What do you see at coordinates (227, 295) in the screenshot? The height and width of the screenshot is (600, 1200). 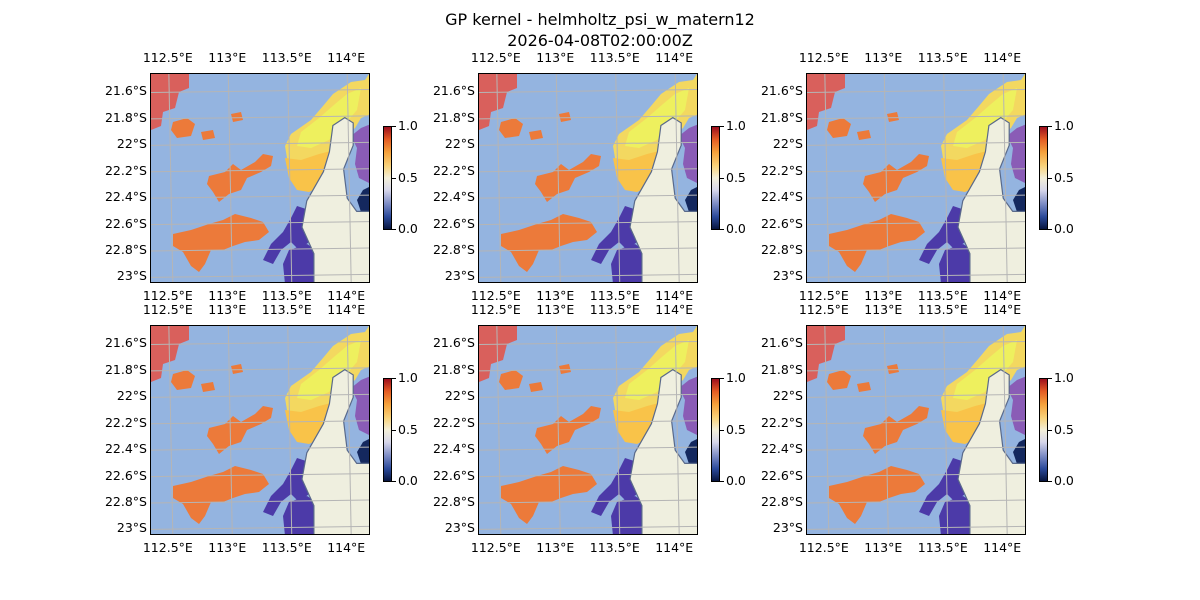 I see `lon-tick-label-bottom: 113°E` at bounding box center [227, 295].